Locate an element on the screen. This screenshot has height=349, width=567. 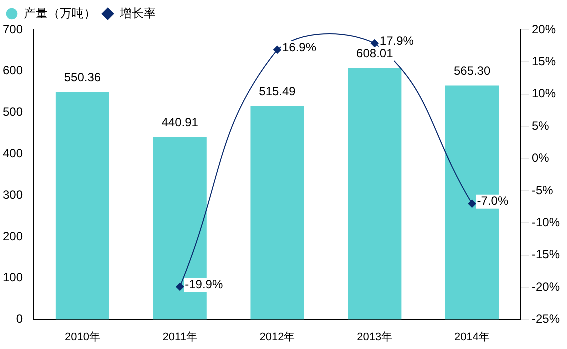
y2-tick-label: -15% is located at coordinates (546, 255).